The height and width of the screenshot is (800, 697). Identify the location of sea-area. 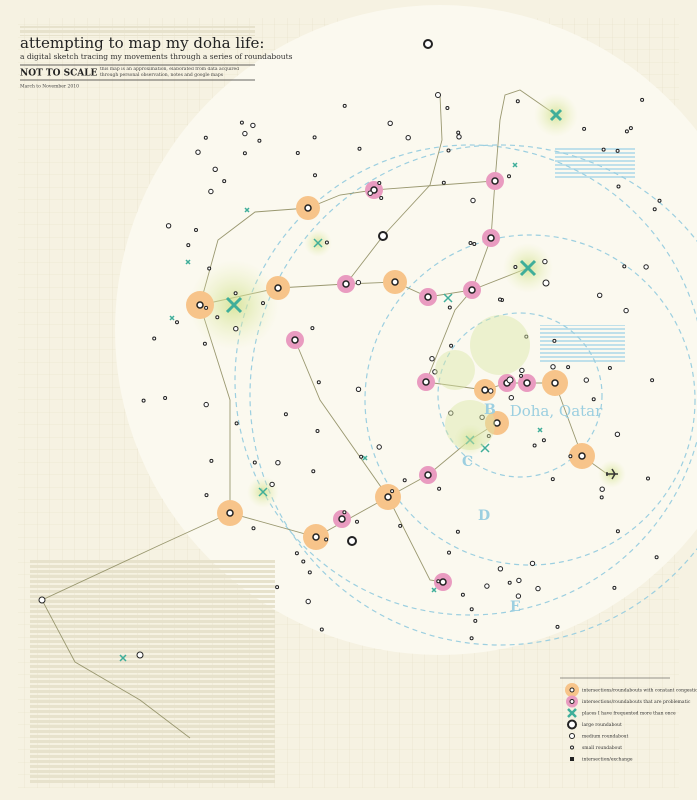
(152, 672).